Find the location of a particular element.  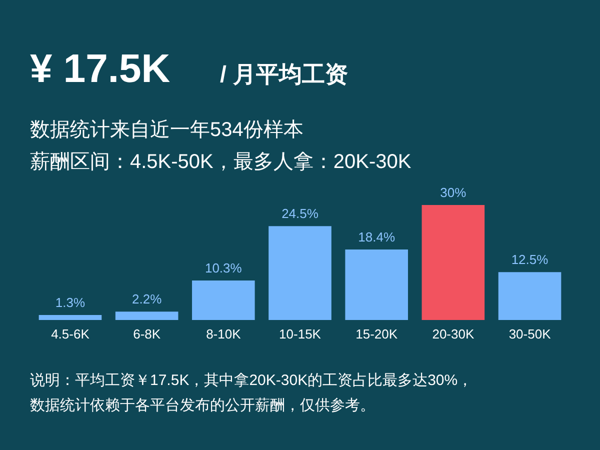

x-tick-label: 20-30K is located at coordinates (453, 334).